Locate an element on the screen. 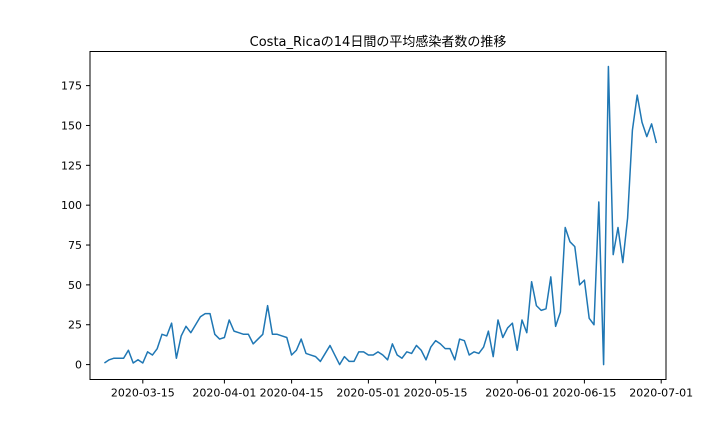 Image resolution: width=720 pixels, height=432 pixels. y-tick-label-5: 125 is located at coordinates (71, 165).